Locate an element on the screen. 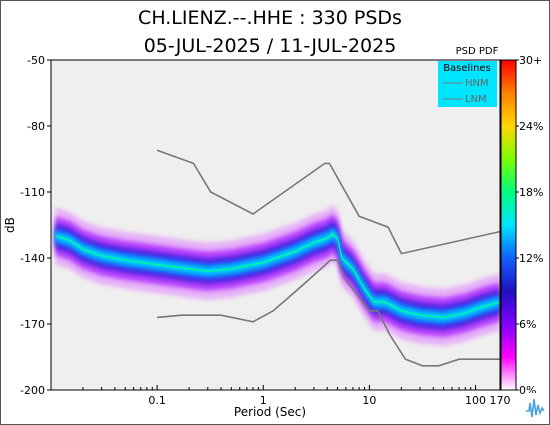 This screenshot has height=425, width=550. legend-title: Baselines is located at coordinates (467, 68).